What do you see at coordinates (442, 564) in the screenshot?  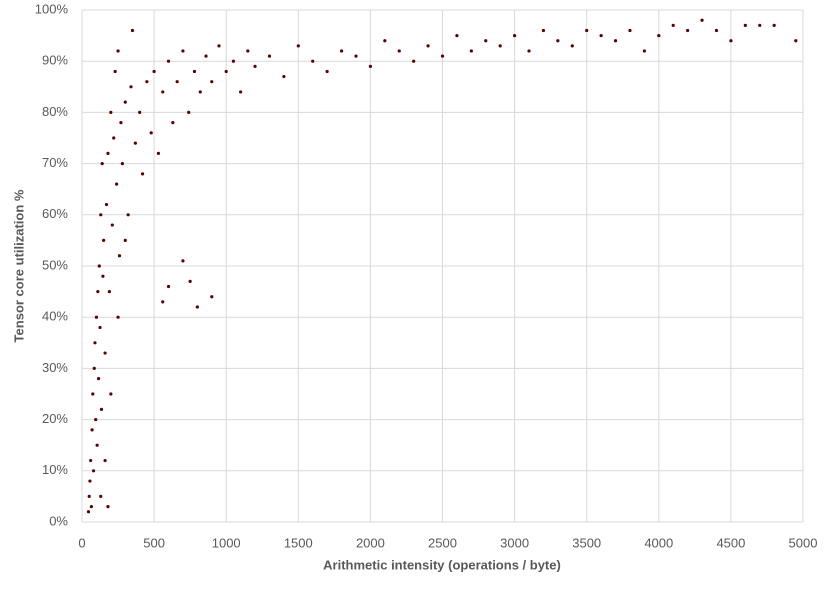 I see `x-axis-title: Arithmetic intensity (operations / byte)` at bounding box center [442, 564].